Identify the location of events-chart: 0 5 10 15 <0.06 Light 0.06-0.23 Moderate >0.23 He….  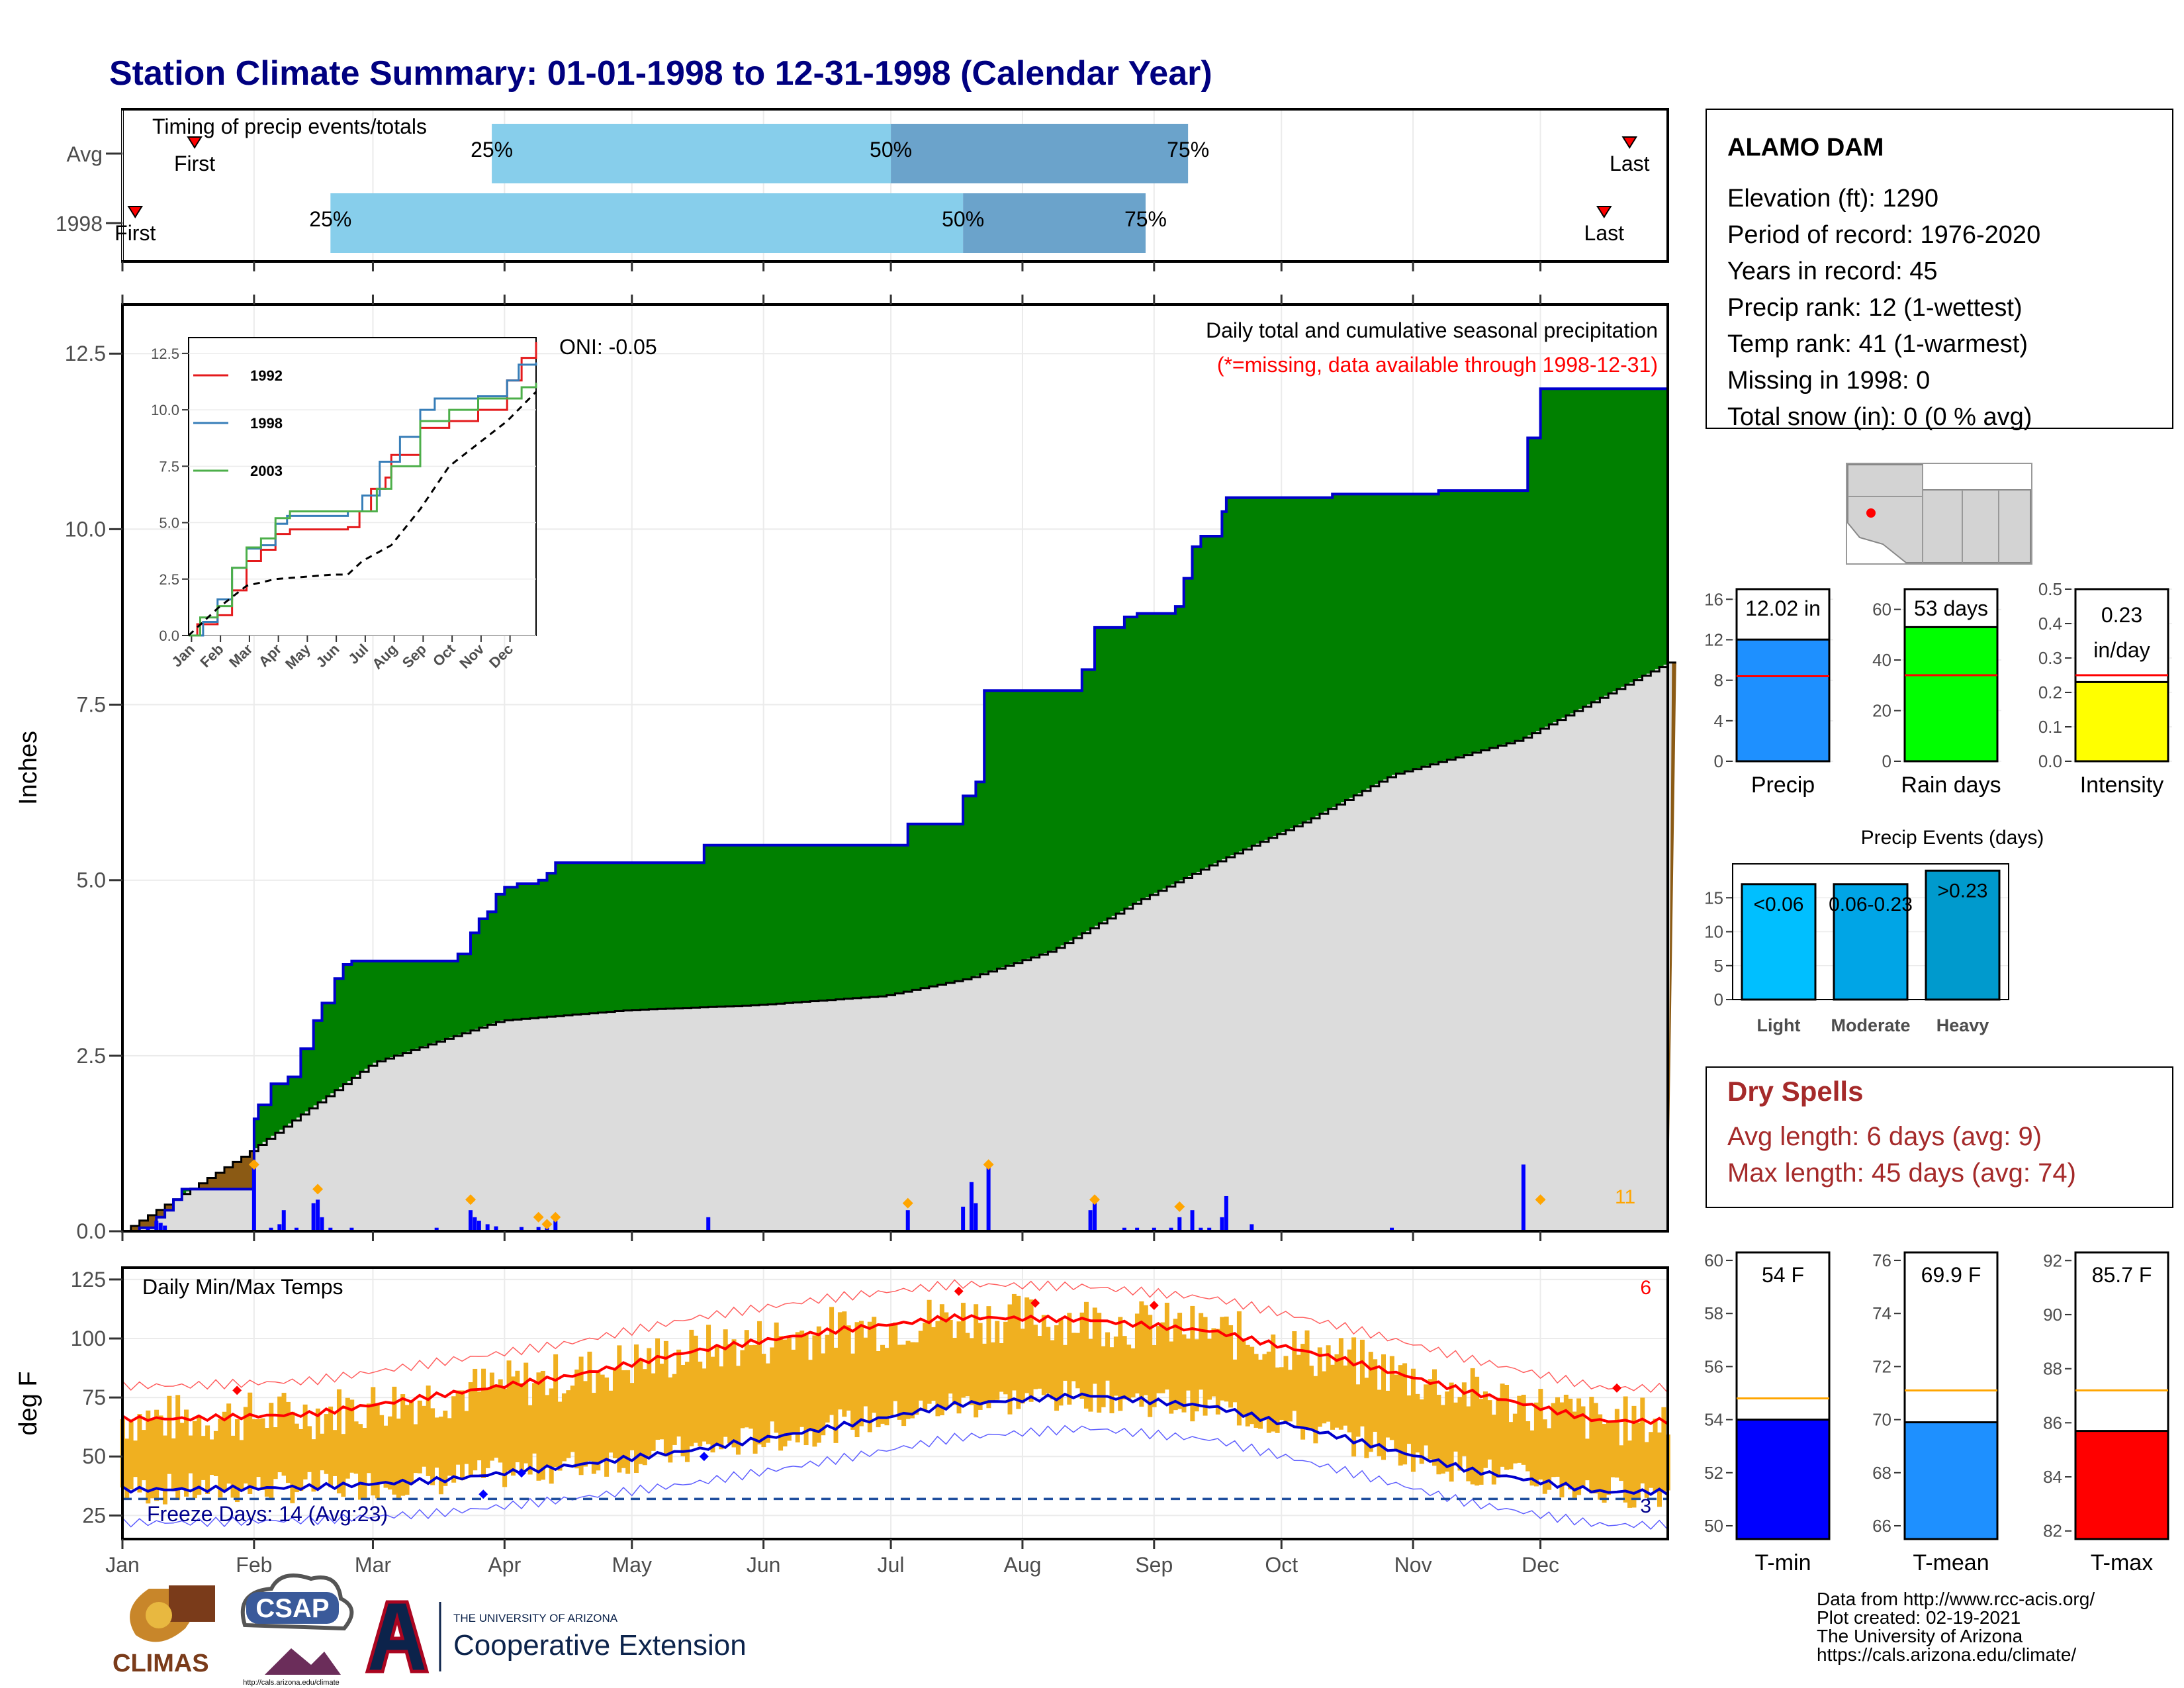
(1857, 949).